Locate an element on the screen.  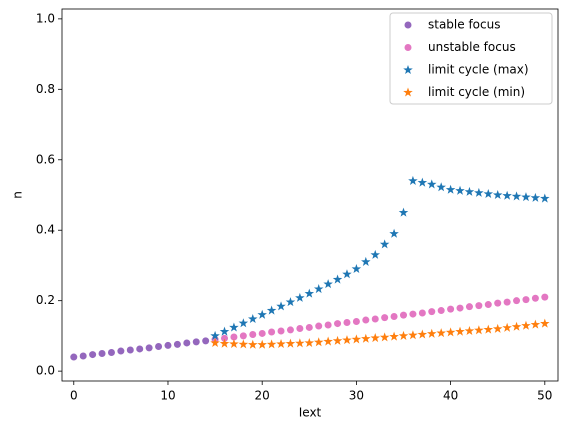
x-tick-label: 0 is located at coordinates (74, 396).